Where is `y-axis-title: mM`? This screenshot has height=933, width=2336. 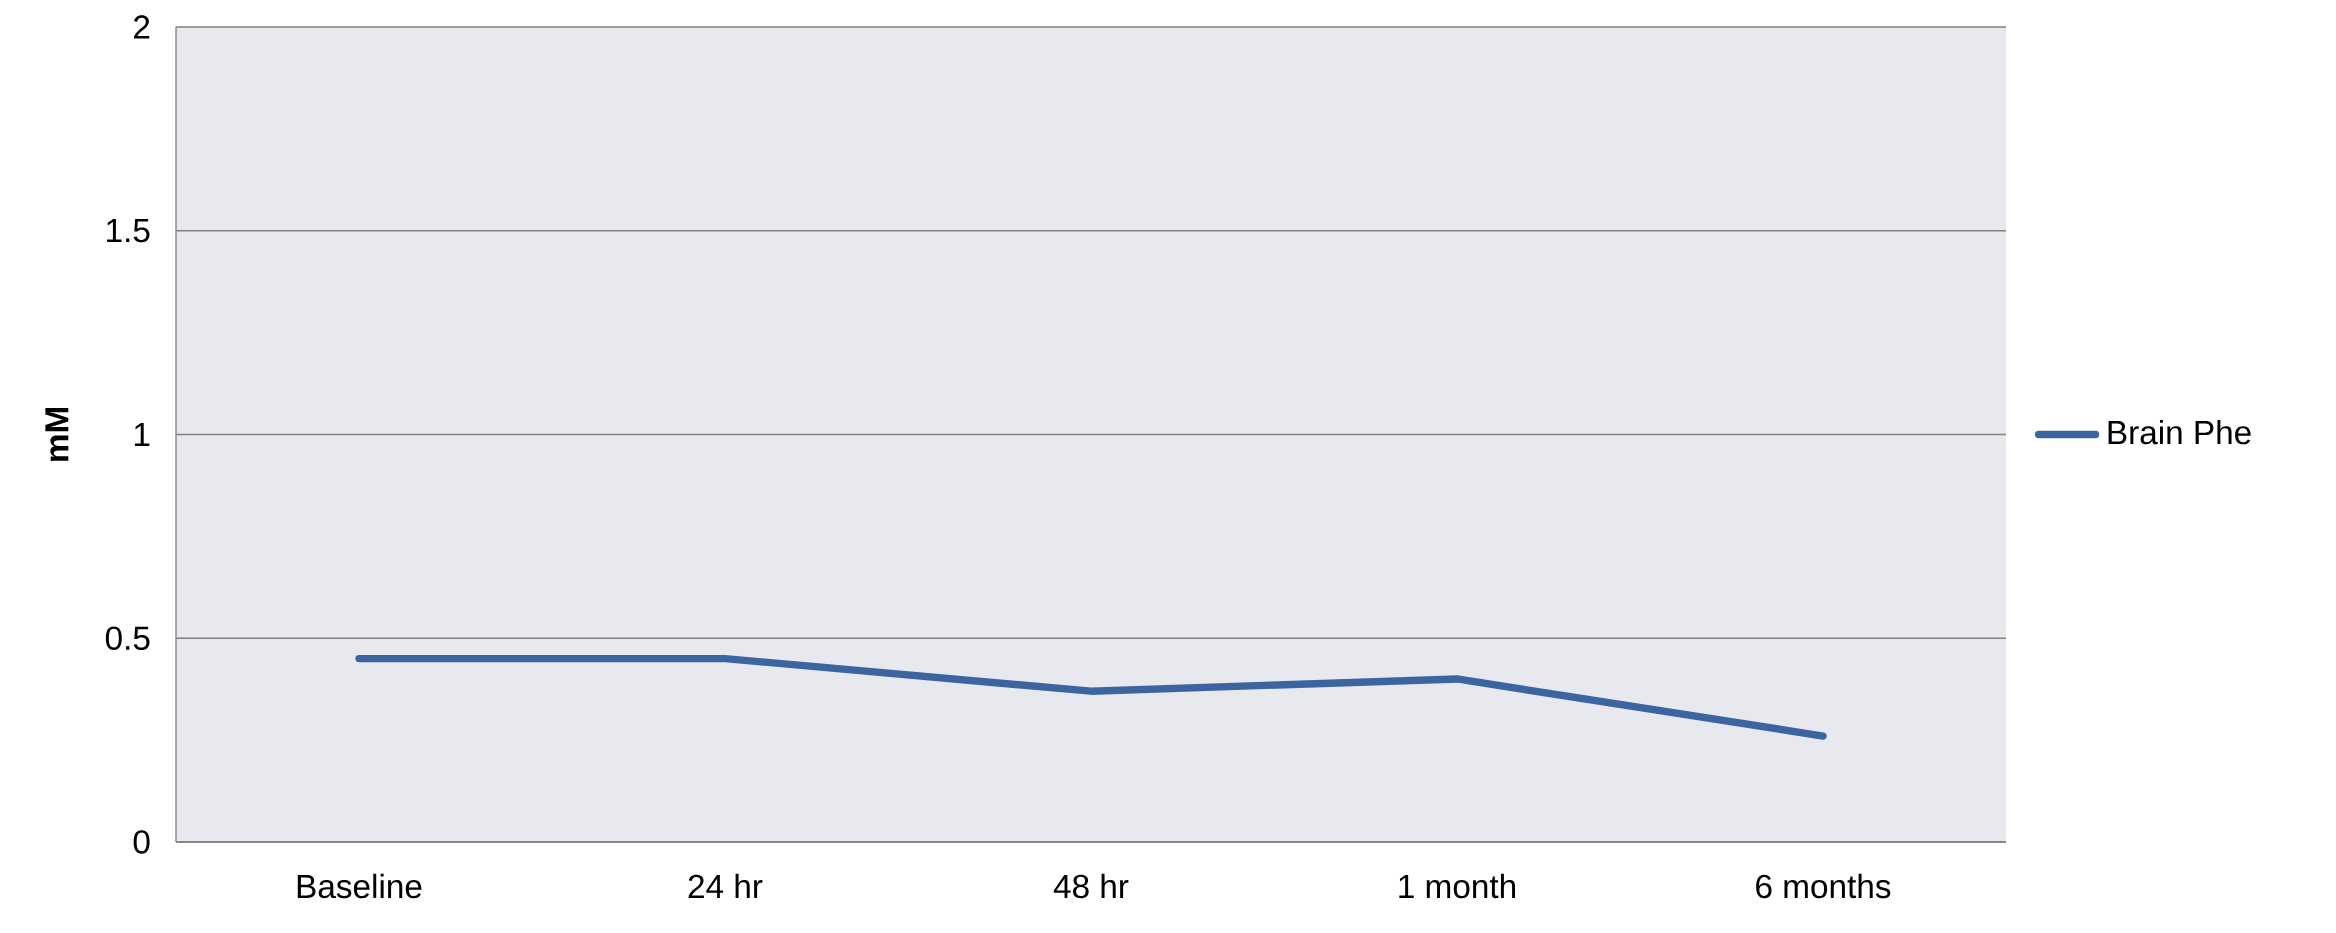
y-axis-title: mM is located at coordinates (57, 434).